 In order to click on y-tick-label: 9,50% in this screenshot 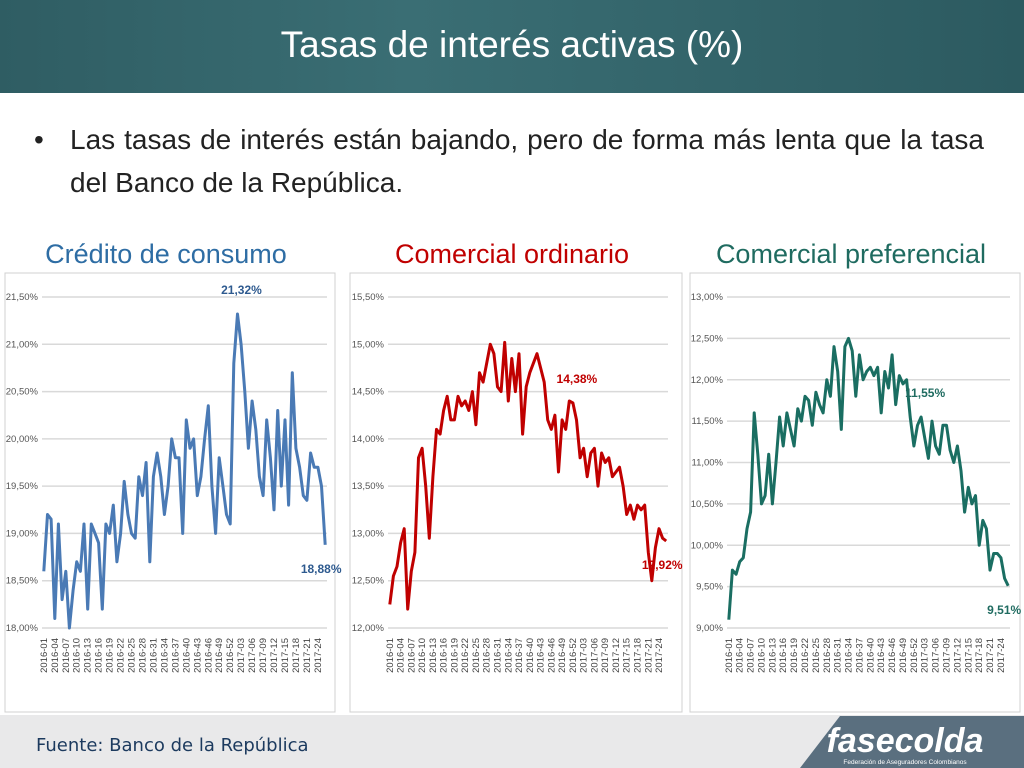, I will do `click(709, 587)`.